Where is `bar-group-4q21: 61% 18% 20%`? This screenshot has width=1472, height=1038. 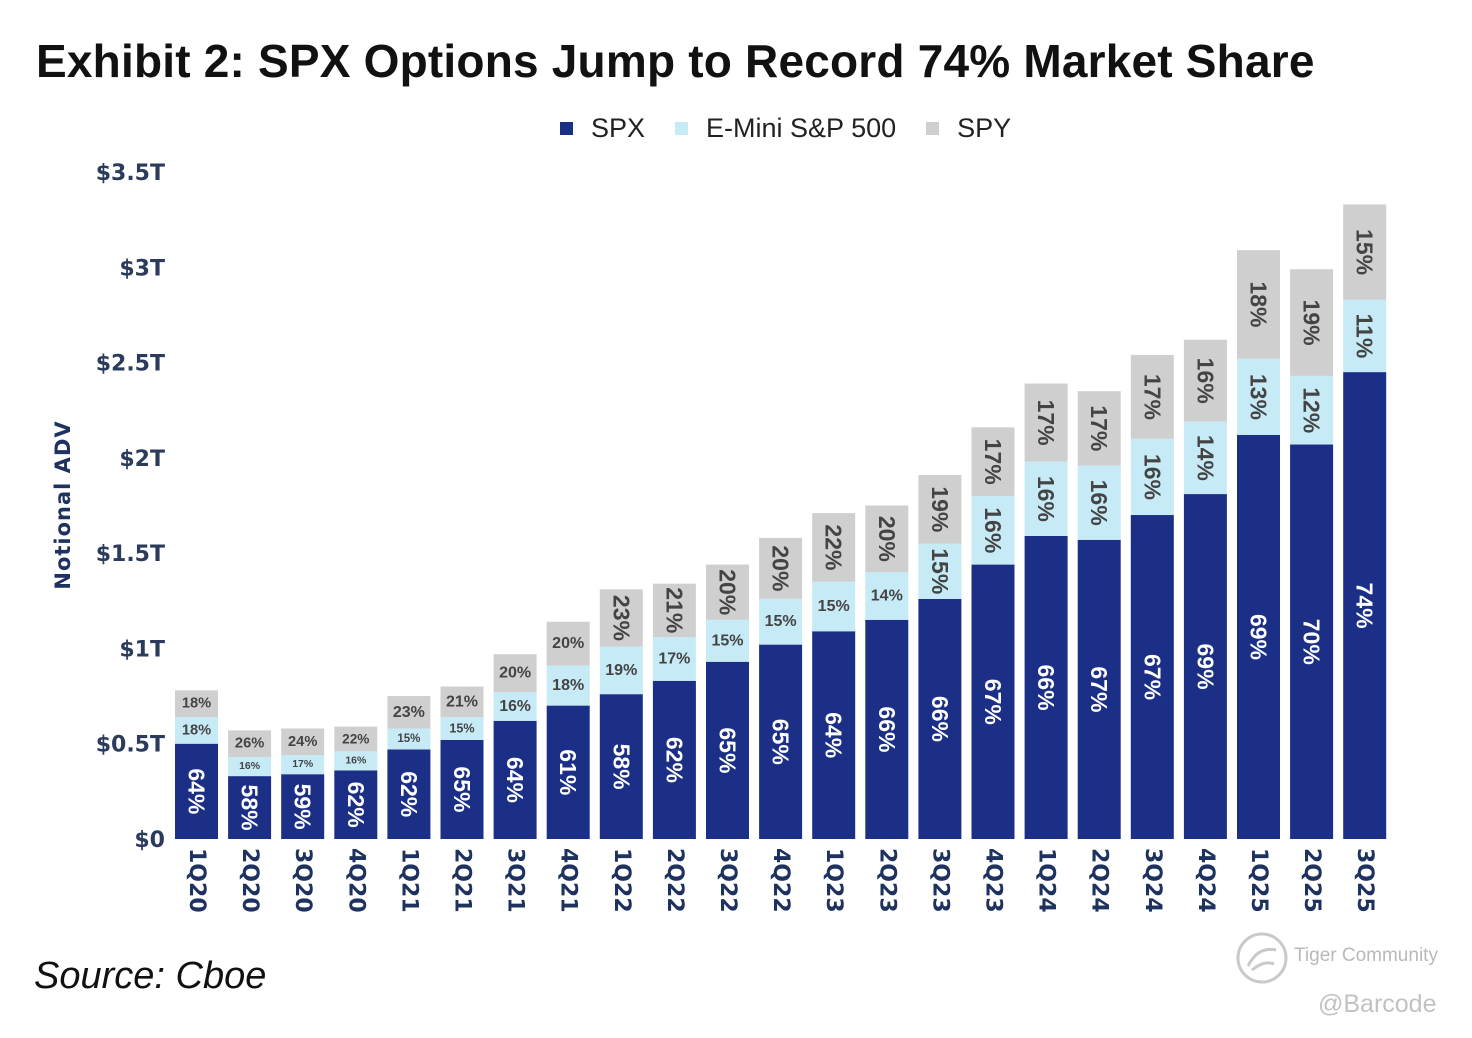 bar-group-4q21: 61% 18% 20% is located at coordinates (568, 730).